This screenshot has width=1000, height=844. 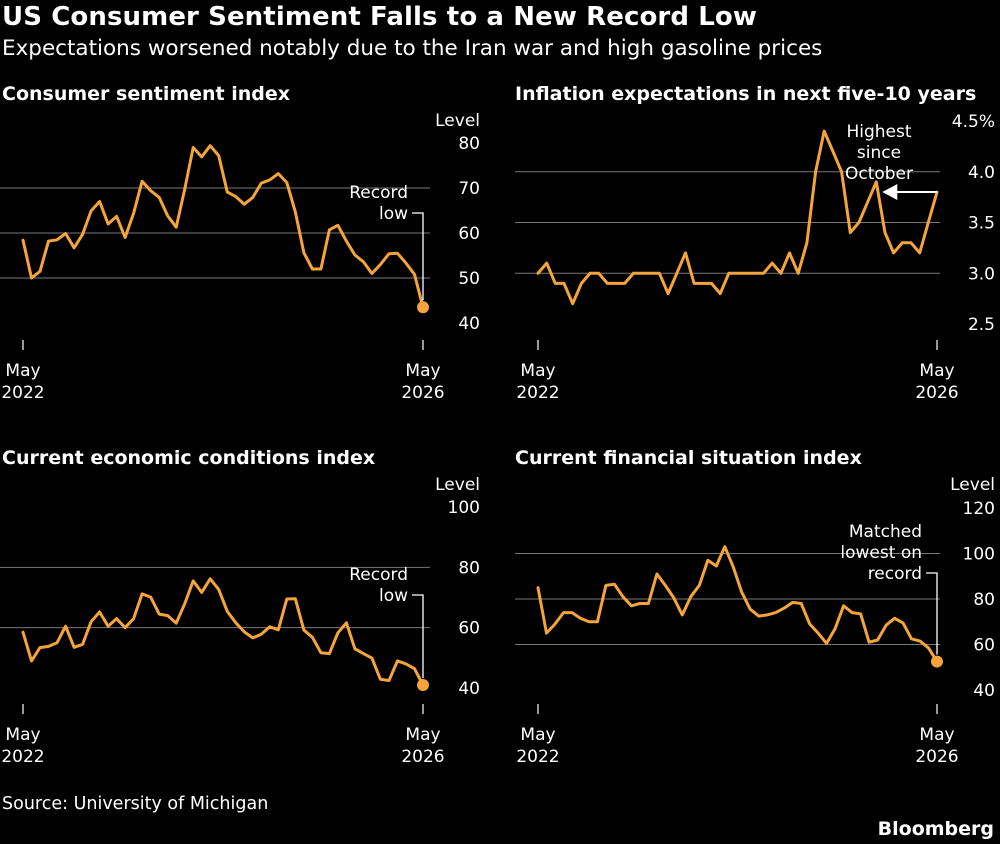 I want to click on y-tick-label: 4.5%, so click(x=973, y=122).